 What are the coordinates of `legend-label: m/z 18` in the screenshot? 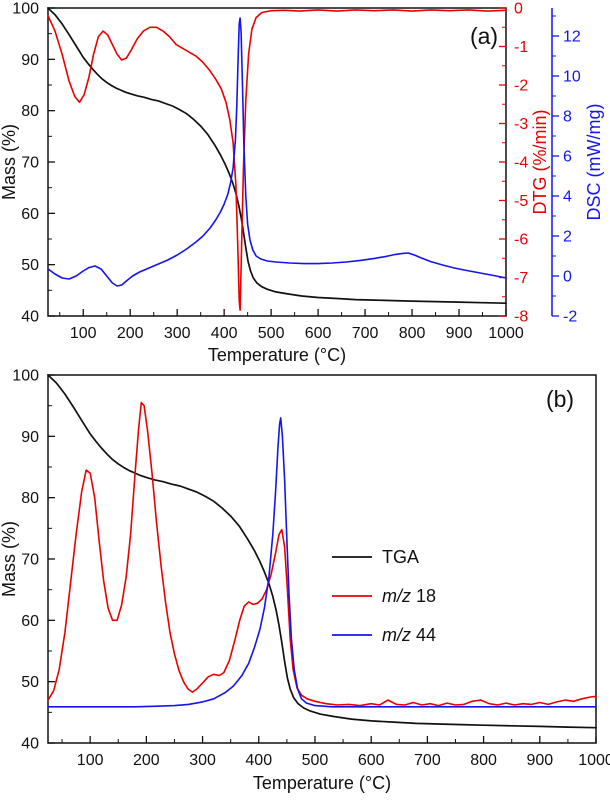 It's located at (409, 596).